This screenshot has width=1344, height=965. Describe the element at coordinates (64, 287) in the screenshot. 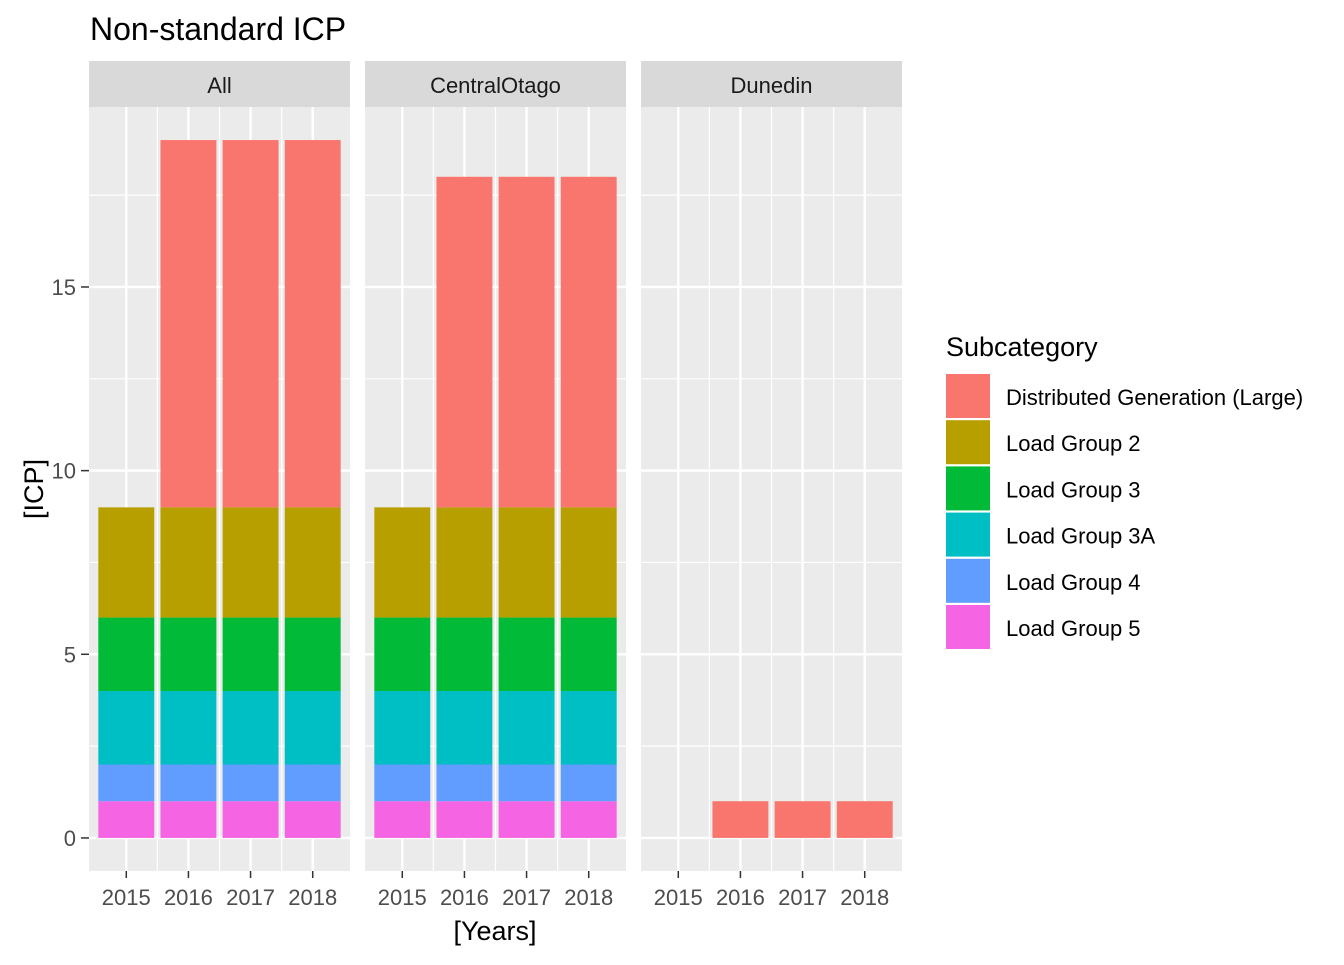

I see `y-tick-label: 15` at that location.